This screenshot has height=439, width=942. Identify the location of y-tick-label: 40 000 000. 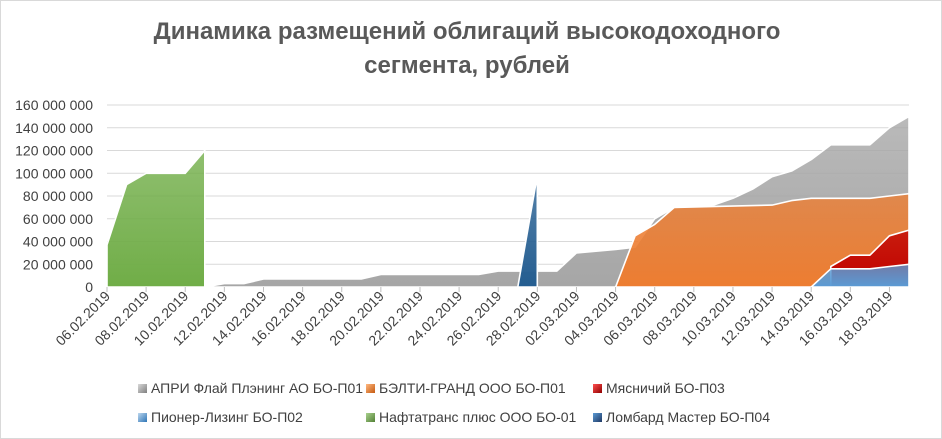
(58, 242).